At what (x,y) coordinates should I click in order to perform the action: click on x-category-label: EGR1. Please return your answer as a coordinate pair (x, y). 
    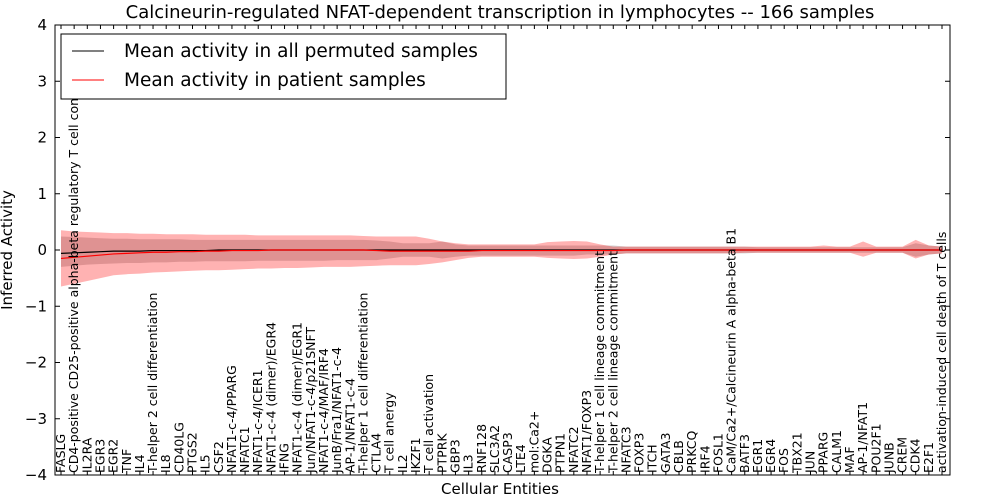
    Looking at the image, I should click on (757, 456).